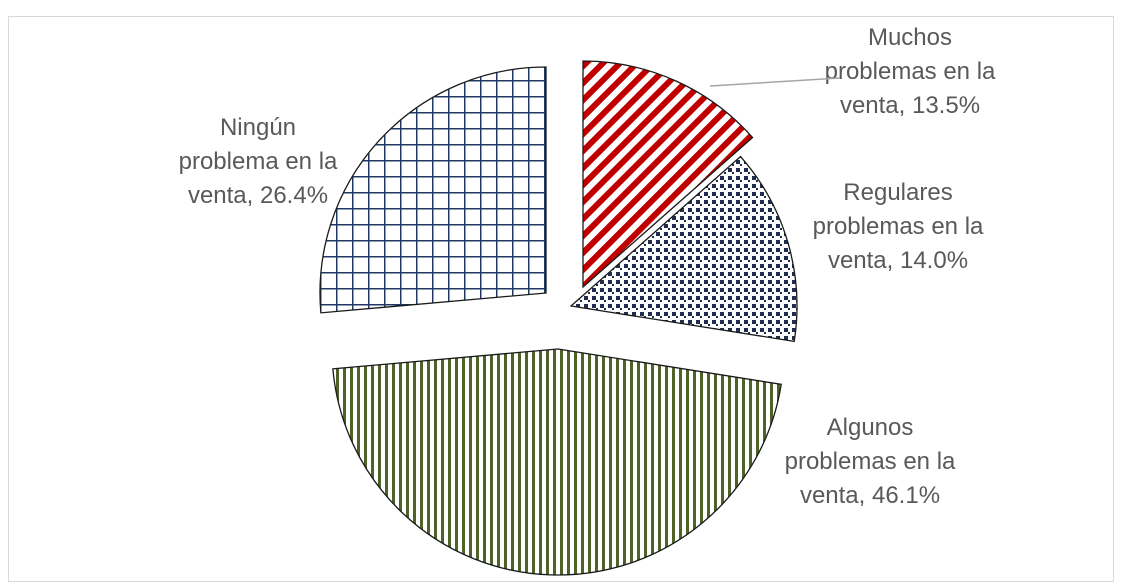 The height and width of the screenshot is (585, 1122). What do you see at coordinates (870, 495) in the screenshot?
I see `slice-label-line: venta, 46.1%` at bounding box center [870, 495].